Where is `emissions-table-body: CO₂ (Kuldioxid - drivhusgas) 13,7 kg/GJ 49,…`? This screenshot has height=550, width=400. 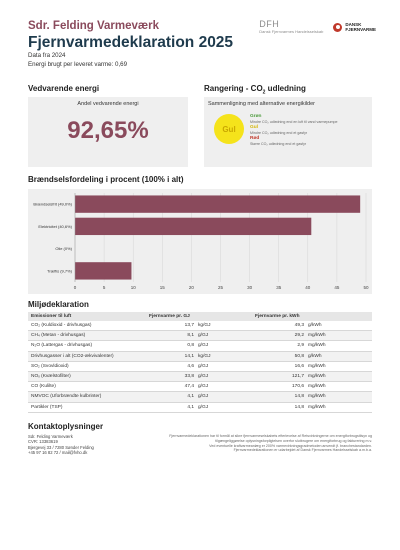 emissions-table-body: CO₂ (Kuldioxid - drivhusgas) 13,7 kg/GJ 49,… is located at coordinates (200, 366).